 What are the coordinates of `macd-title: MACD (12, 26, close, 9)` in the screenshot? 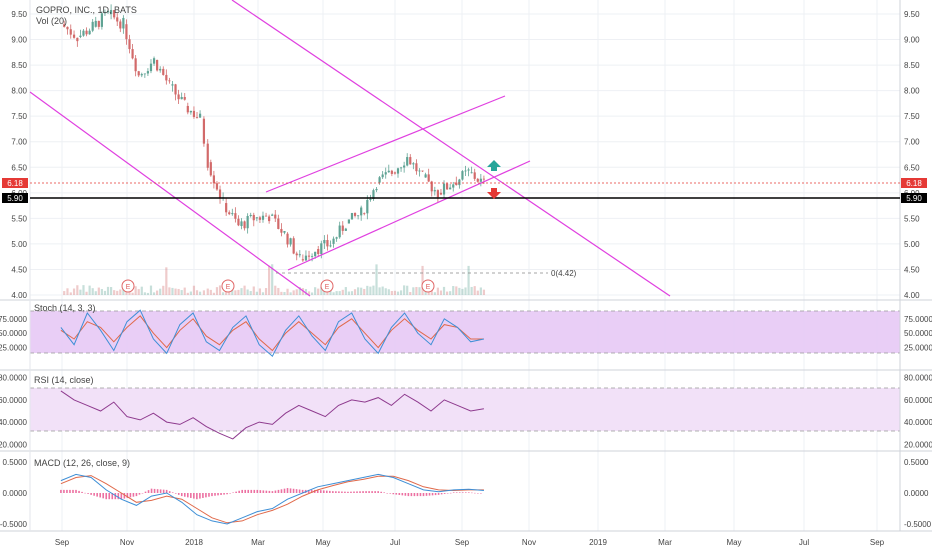 It's located at (82, 463).